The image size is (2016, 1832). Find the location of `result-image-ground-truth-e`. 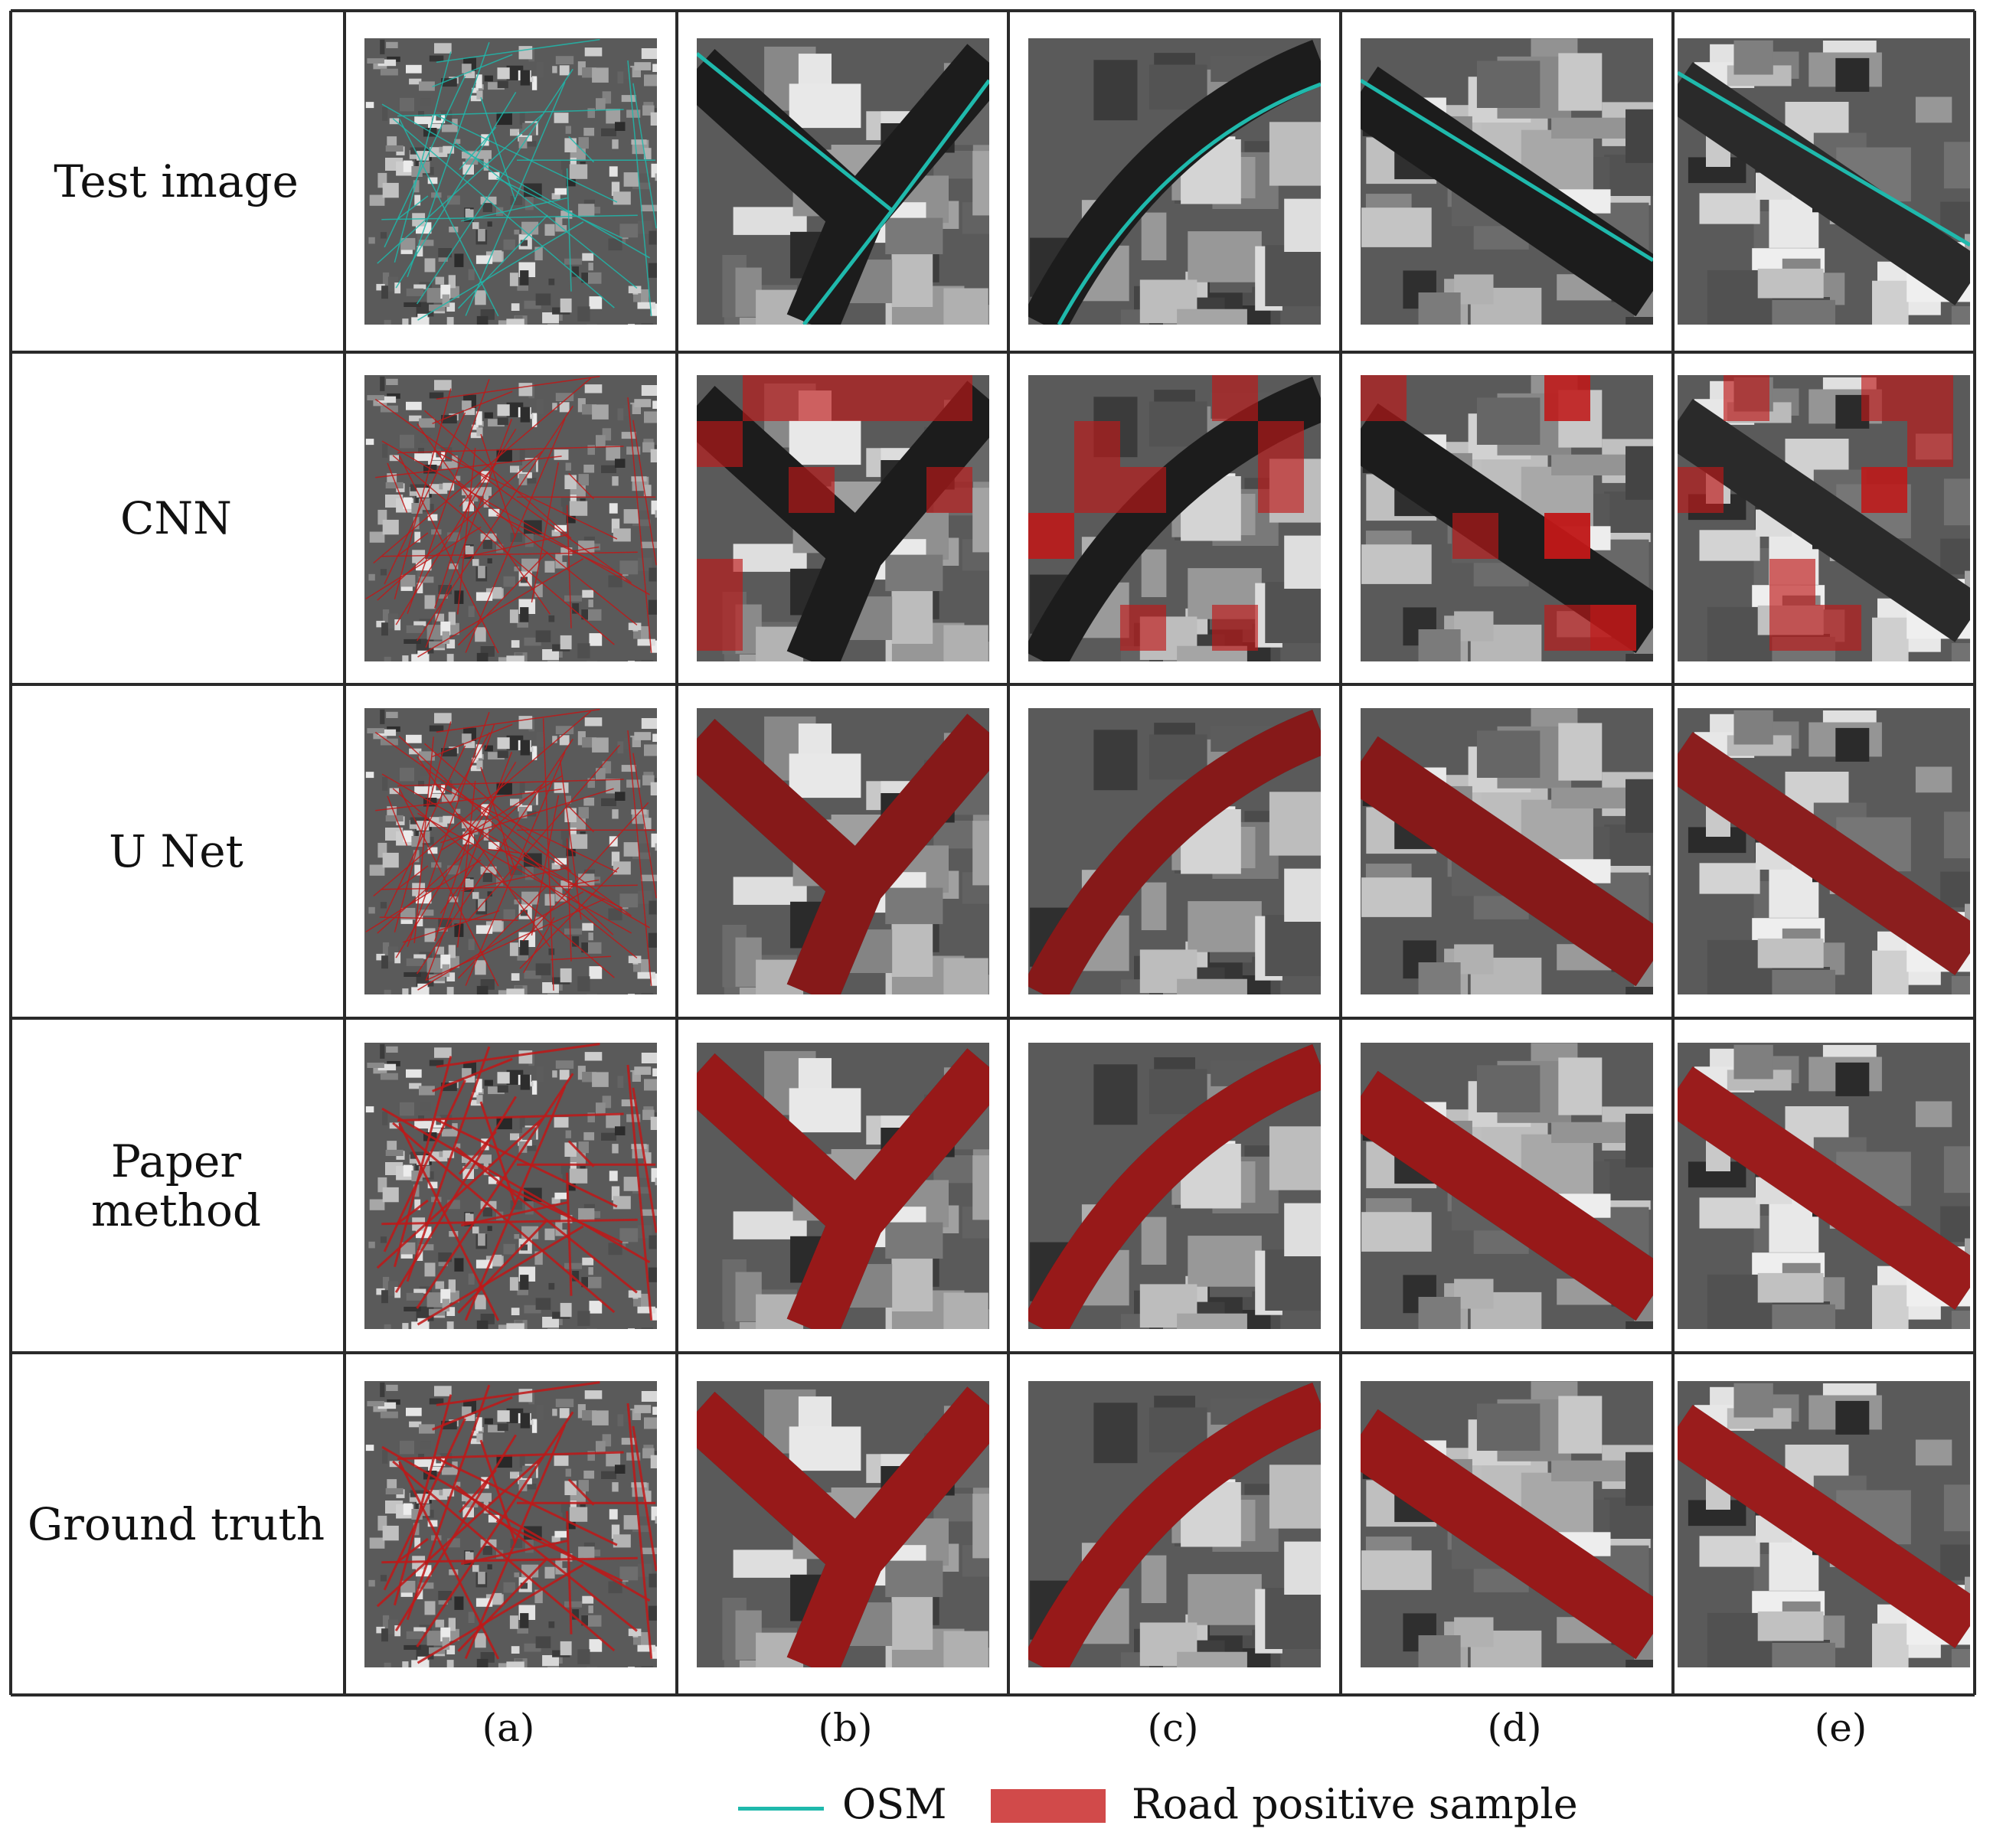

result-image-ground-truth-e is located at coordinates (1824, 1523).